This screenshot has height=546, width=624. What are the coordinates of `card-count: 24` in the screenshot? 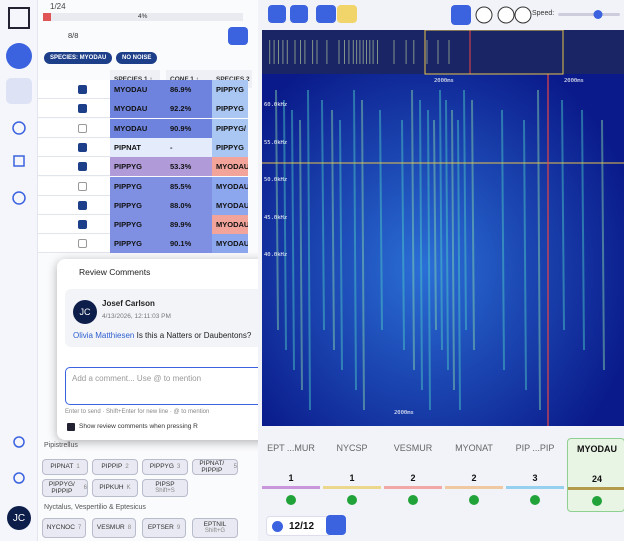 It's located at (596, 479).